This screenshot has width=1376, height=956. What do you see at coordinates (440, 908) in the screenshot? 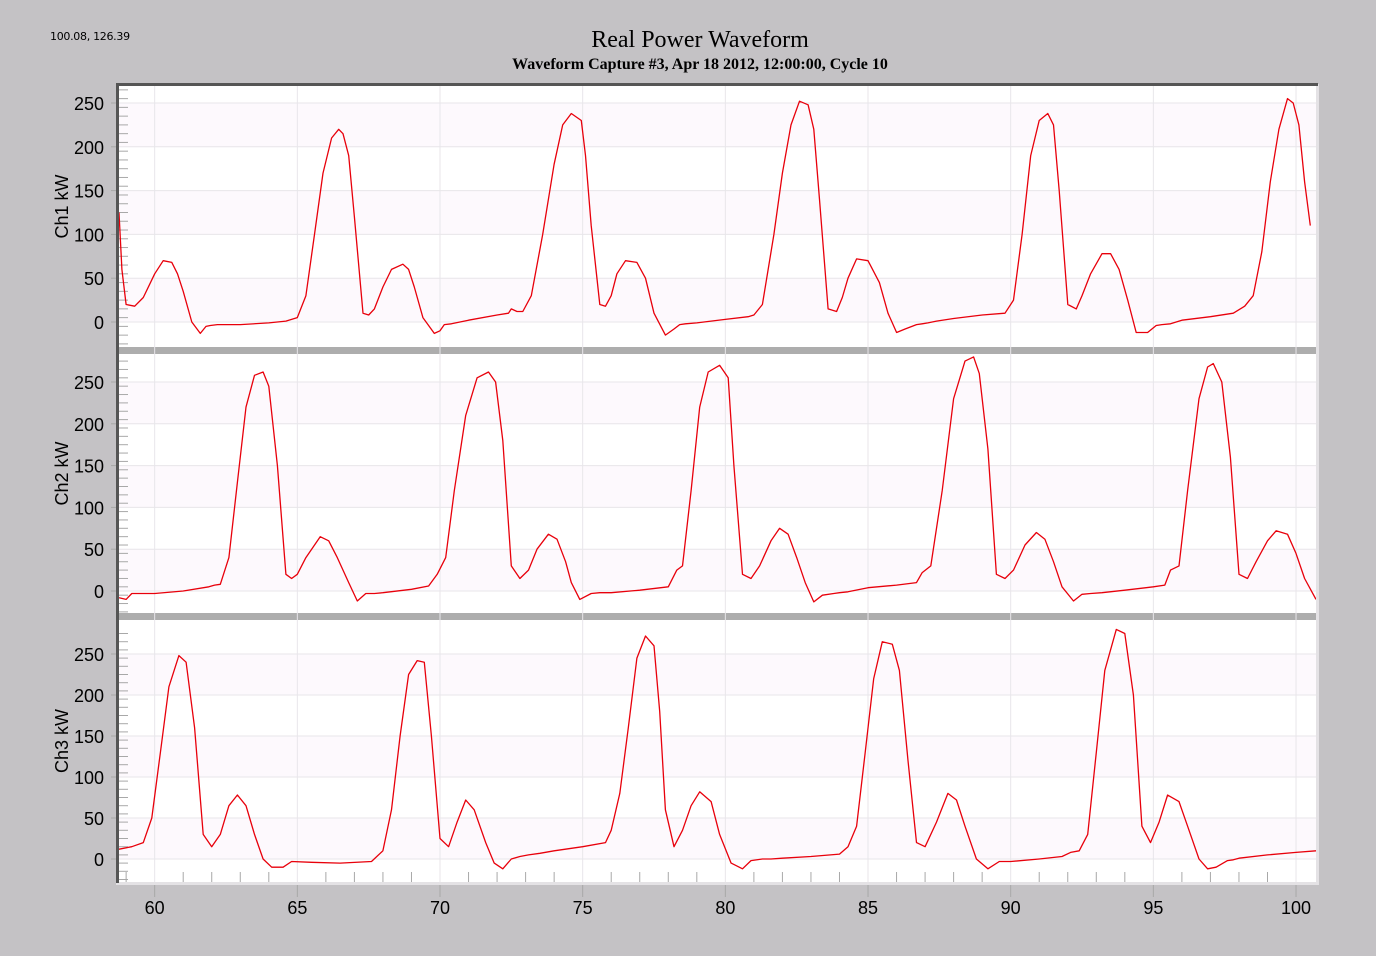
I see `x-tick-label: 70` at bounding box center [440, 908].